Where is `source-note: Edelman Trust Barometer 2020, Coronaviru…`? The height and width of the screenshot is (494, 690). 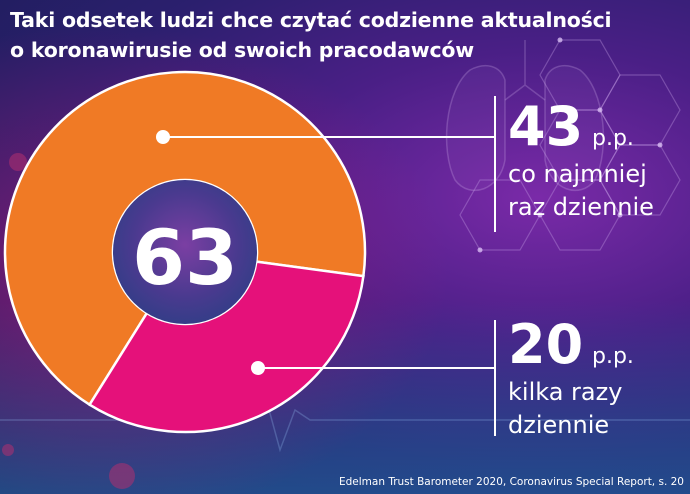 source-note: Edelman Trust Barometer 2020, Coronaviru… is located at coordinates (511, 482).